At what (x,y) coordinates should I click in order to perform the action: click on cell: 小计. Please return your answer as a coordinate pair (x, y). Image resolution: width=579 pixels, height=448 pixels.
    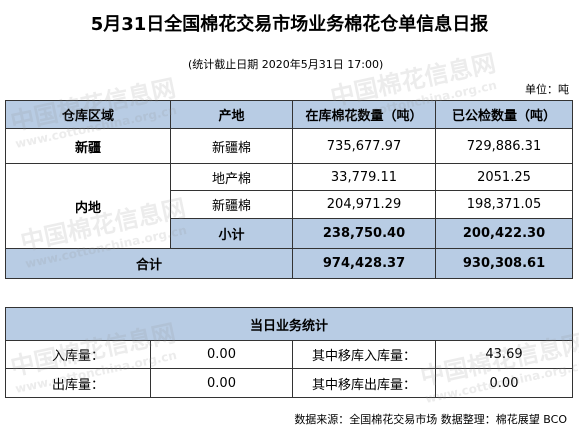
    Looking at the image, I should click on (231, 233).